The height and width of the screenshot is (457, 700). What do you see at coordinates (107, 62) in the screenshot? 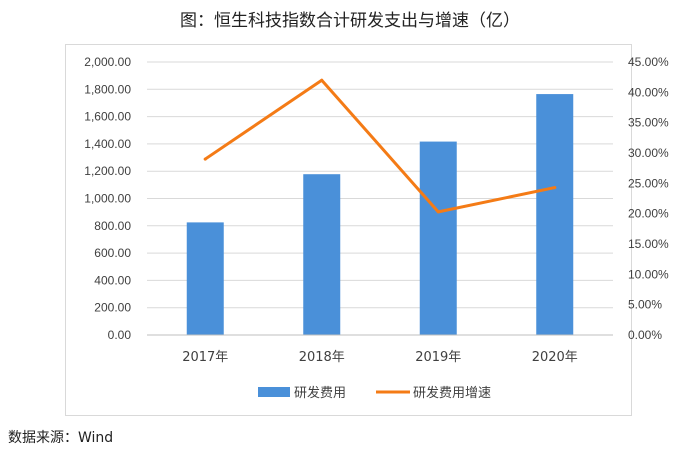
I see `left-tick-label: 2,000.00` at bounding box center [107, 62].